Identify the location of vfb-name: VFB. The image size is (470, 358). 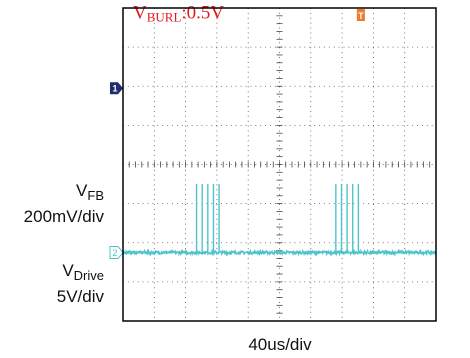
(90, 192).